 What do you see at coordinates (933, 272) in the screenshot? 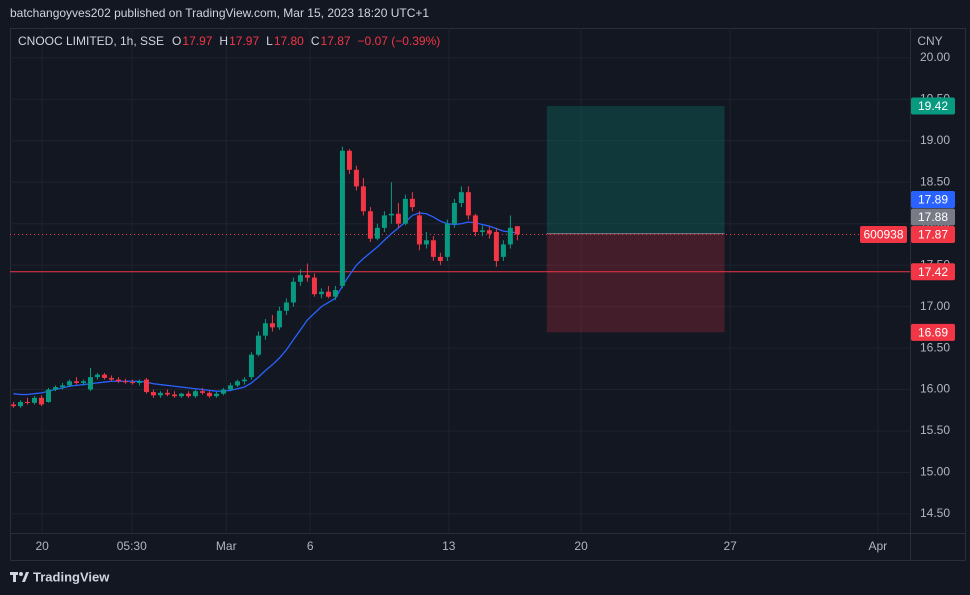
I see `price-label: 17.42` at bounding box center [933, 272].